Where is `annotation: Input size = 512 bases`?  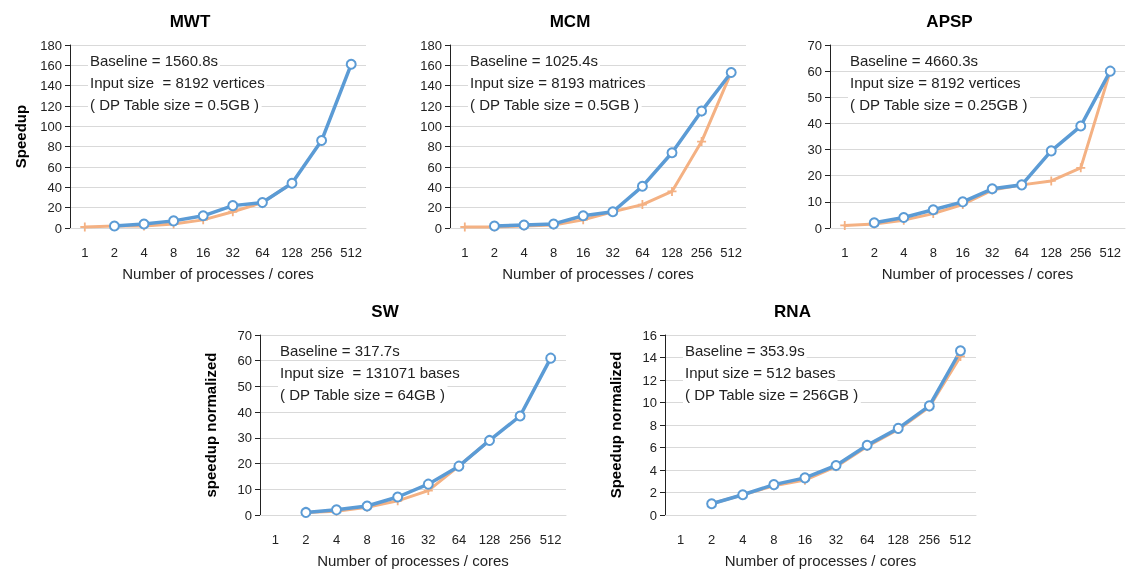 annotation: Input size = 512 bases is located at coordinates (760, 372).